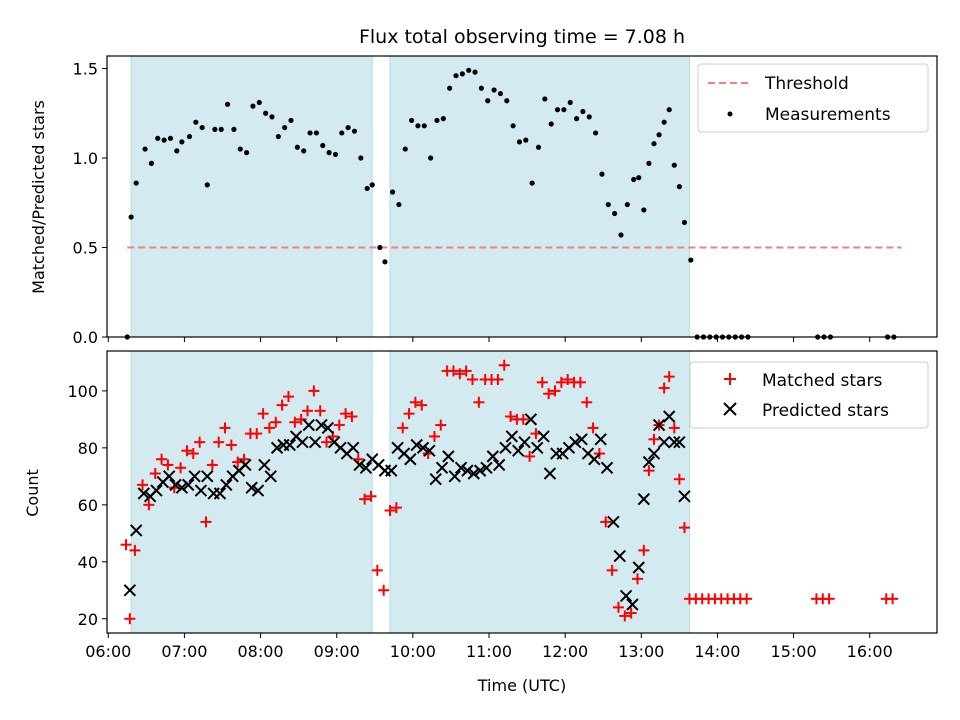  What do you see at coordinates (489, 339) in the screenshot?
I see `ratio-x-ticks` at bounding box center [489, 339].